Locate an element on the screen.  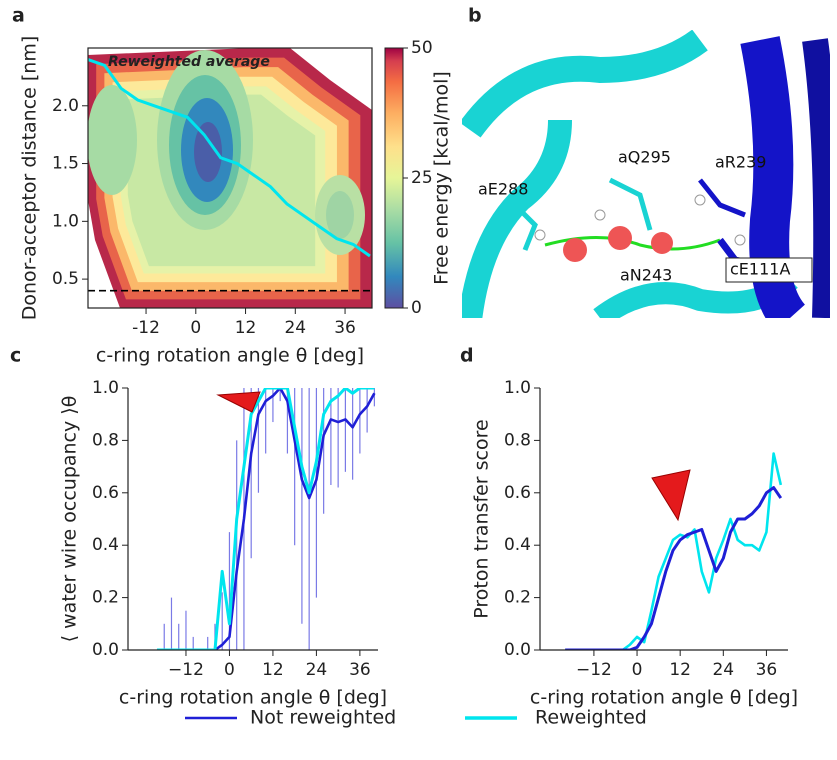
residue-label: aR239 is located at coordinates (740, 162).